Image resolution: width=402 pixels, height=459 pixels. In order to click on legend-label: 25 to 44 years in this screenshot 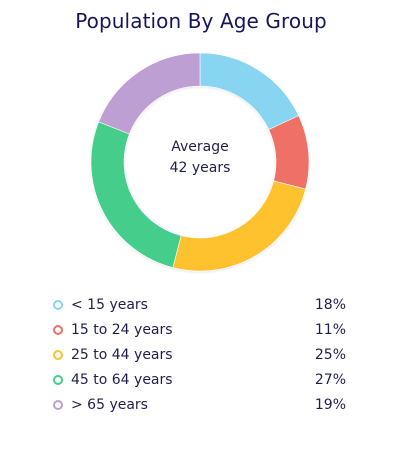, I will do `click(122, 354)`.